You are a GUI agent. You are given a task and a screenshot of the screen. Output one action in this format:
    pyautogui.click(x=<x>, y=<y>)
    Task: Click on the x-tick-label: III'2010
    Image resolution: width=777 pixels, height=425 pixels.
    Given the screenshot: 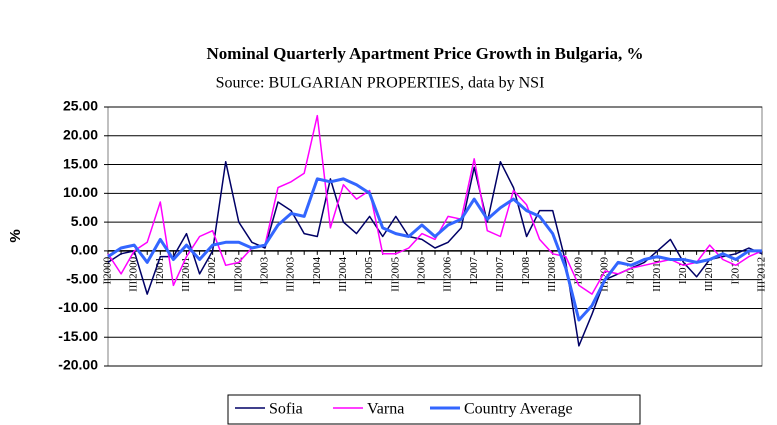 What is the action you would take?
    pyautogui.click(x=657, y=273)
    